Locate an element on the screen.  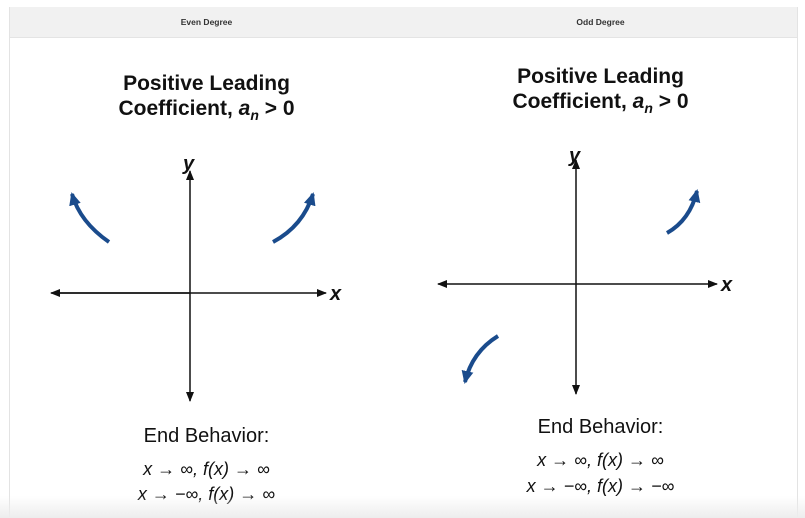
even-title-suffix: > 0 is located at coordinates (276, 108).